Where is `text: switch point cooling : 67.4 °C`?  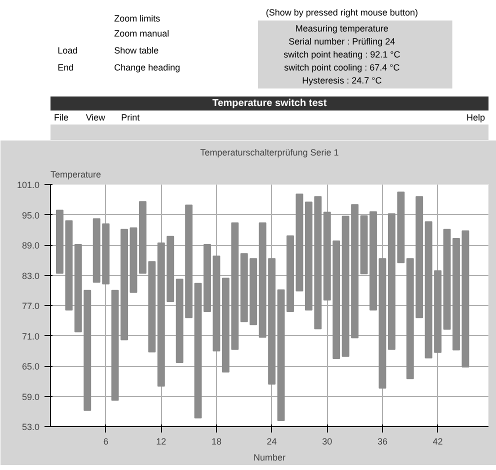
text: switch point cooling : 67.4 °C is located at coordinates (342, 67).